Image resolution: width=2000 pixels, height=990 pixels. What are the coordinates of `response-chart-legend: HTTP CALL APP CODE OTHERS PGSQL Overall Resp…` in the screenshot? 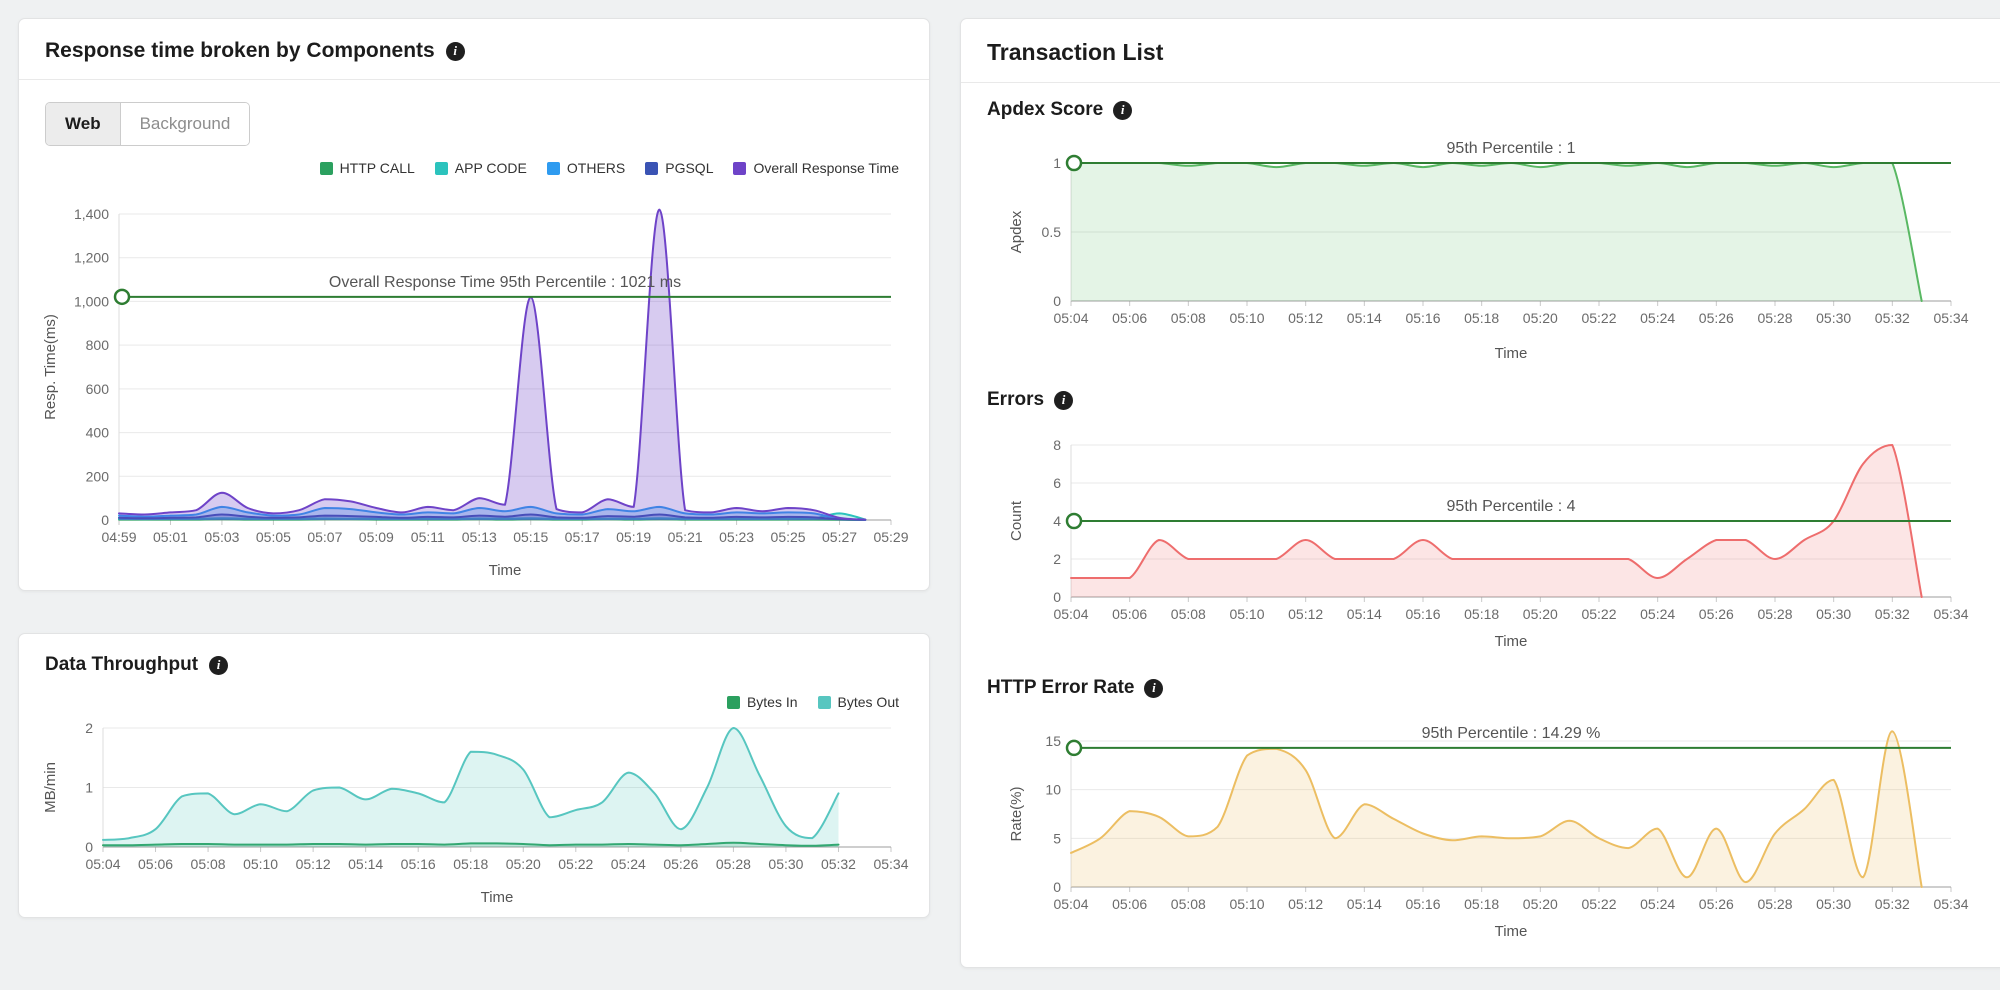 It's located at (474, 163).